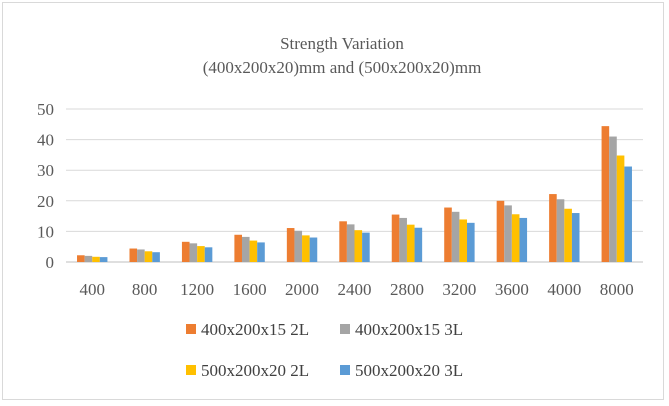  What do you see at coordinates (255, 370) in the screenshot?
I see `legend-label: 500x200x20 2L` at bounding box center [255, 370].